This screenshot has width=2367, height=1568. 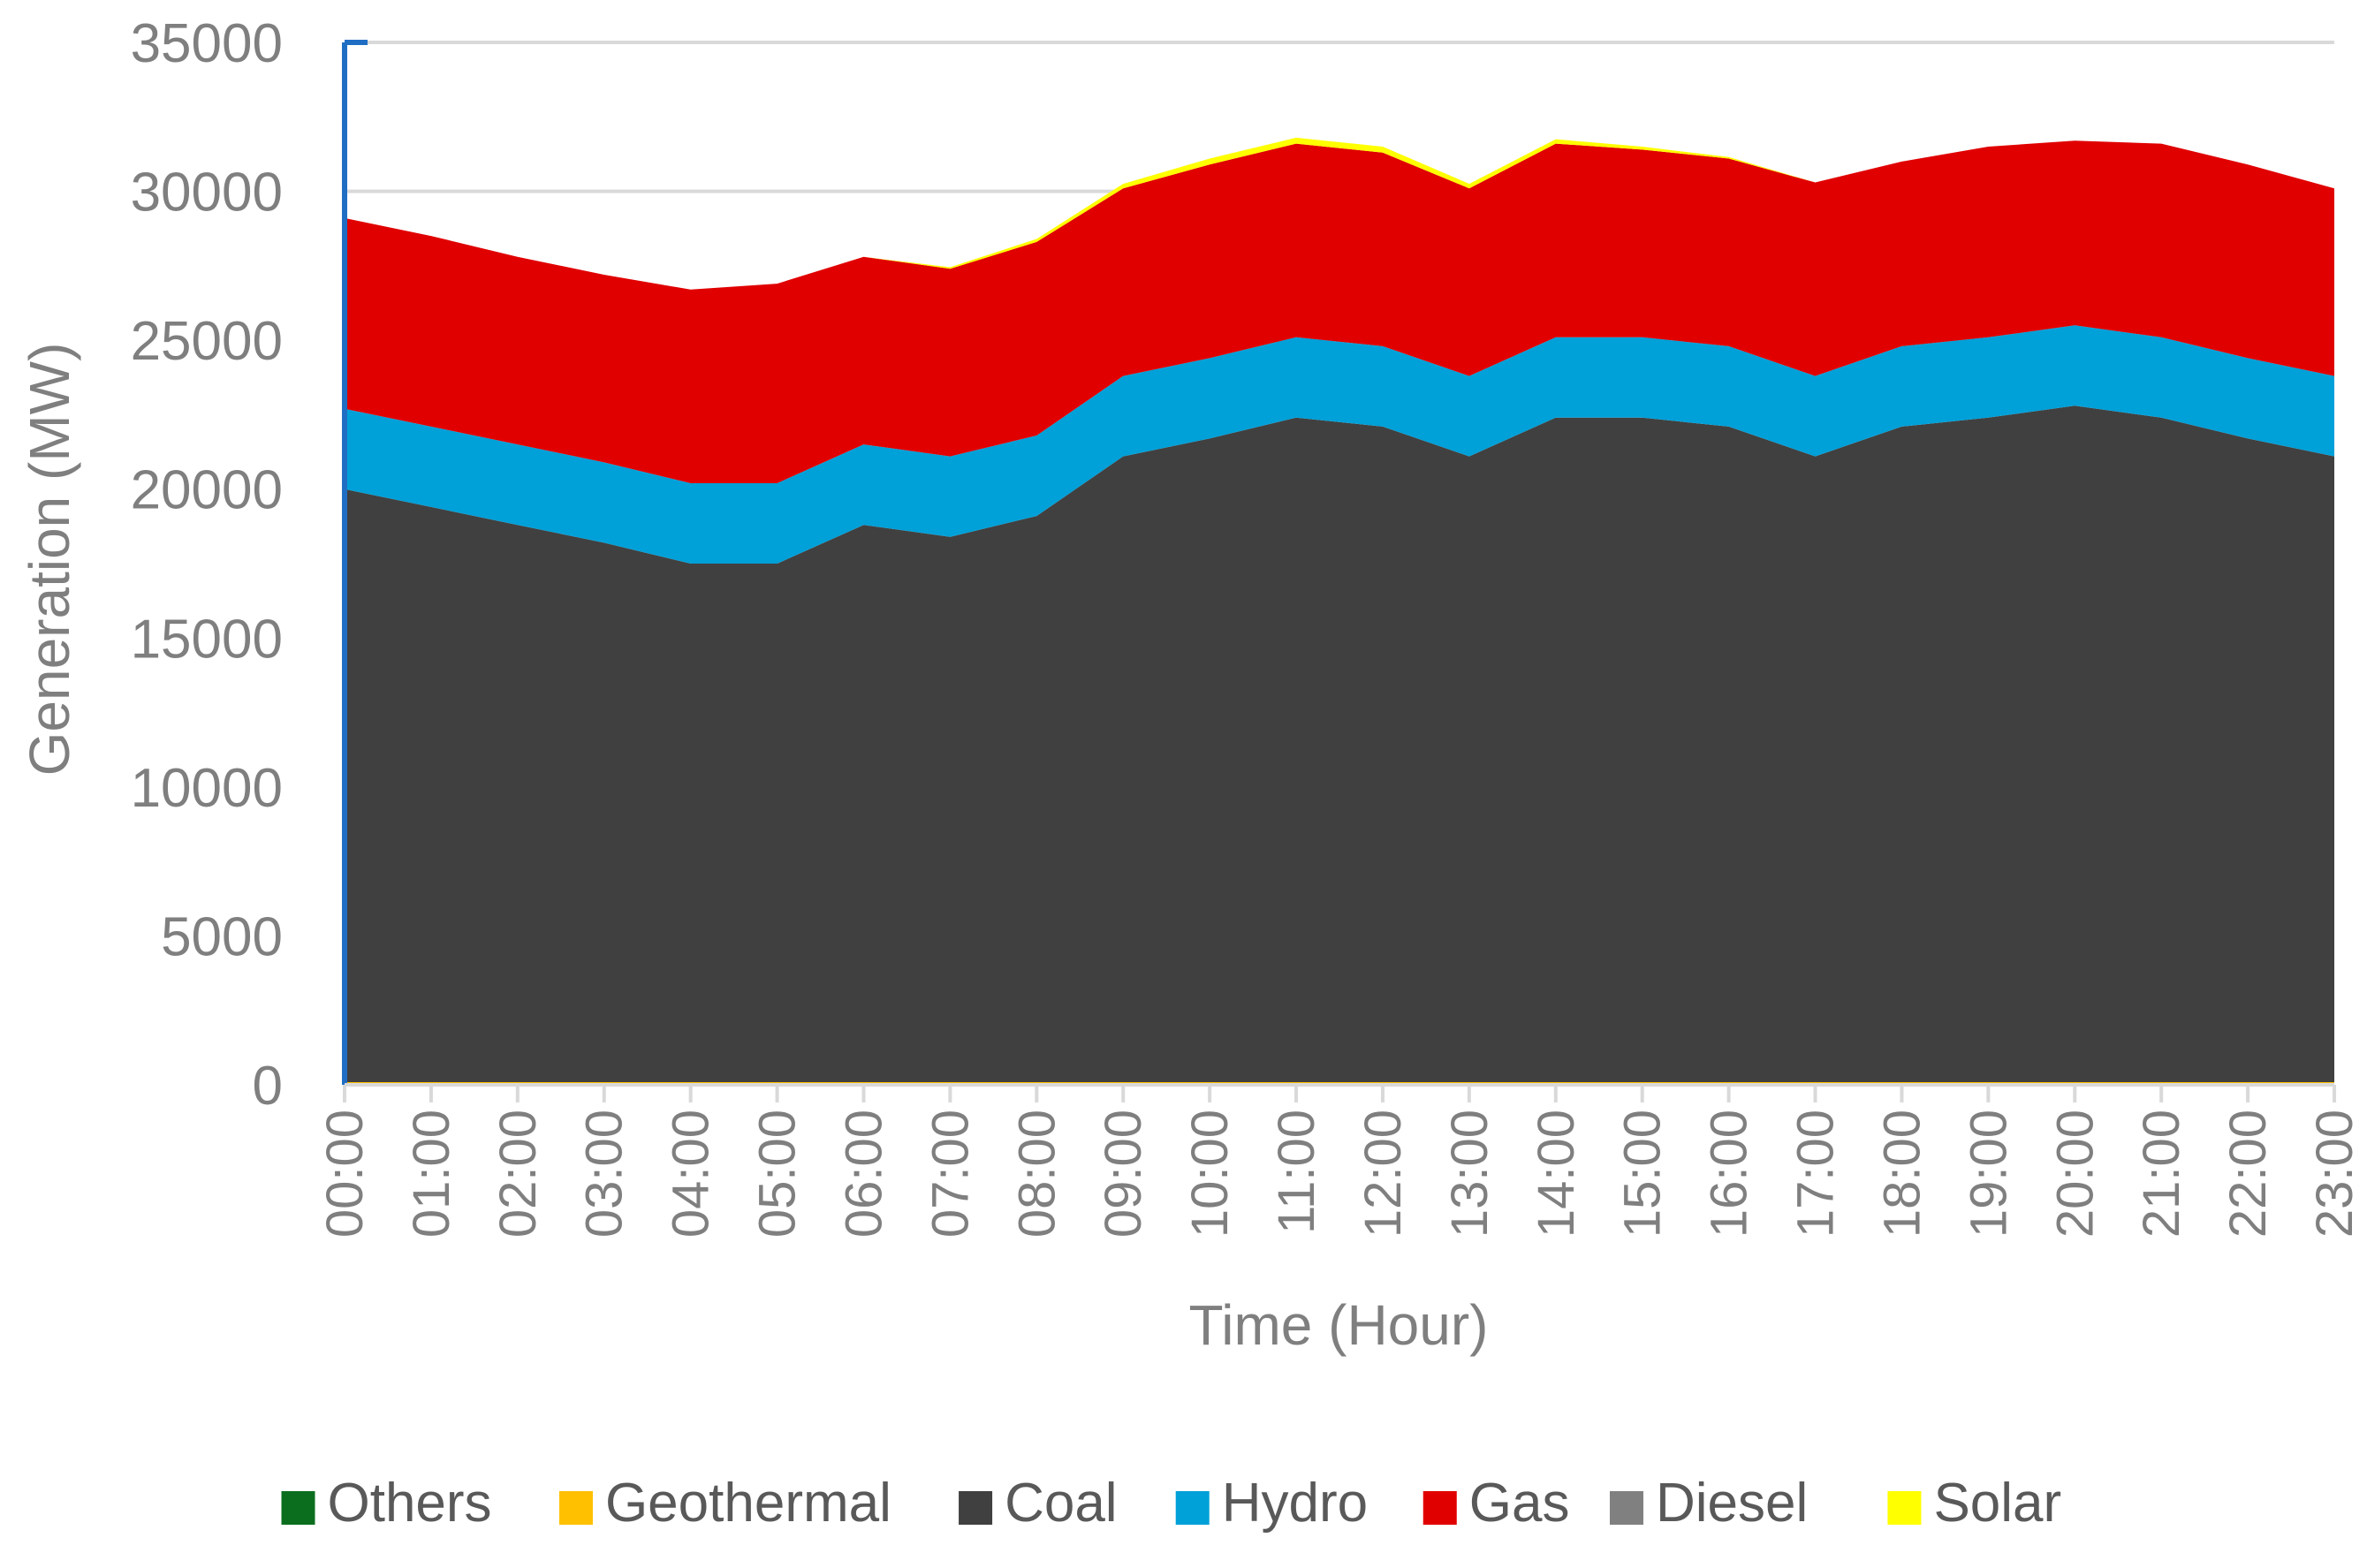 I want to click on legend-swatch-diesel, so click(x=1626, y=1508).